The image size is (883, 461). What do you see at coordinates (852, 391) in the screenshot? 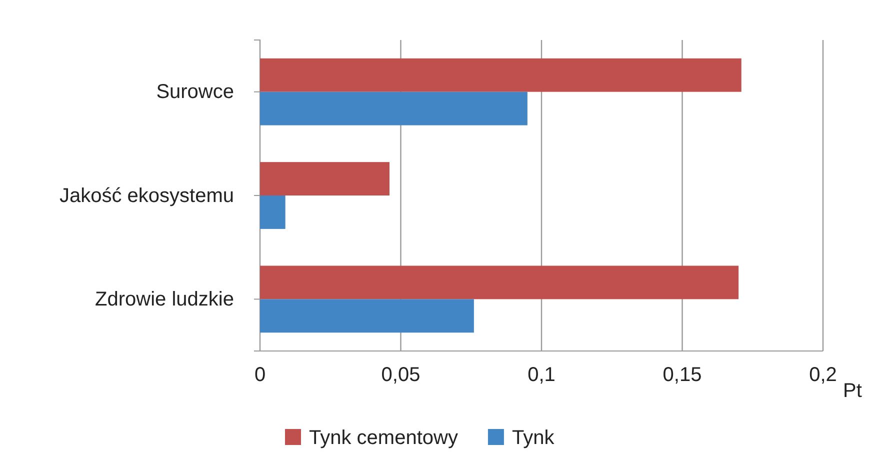
I see `x-axis-title: Pt` at bounding box center [852, 391].